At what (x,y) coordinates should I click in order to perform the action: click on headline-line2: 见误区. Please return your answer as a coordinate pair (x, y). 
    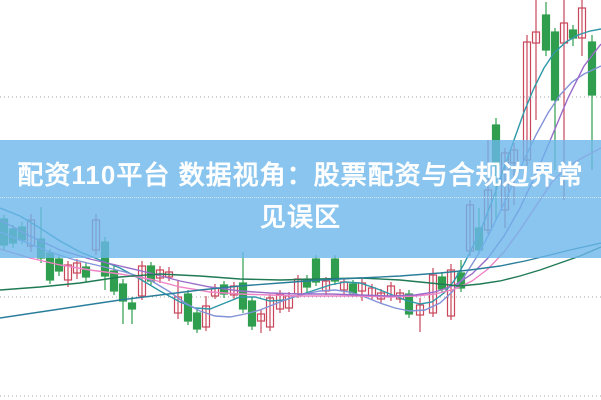
    Looking at the image, I should click on (300, 217).